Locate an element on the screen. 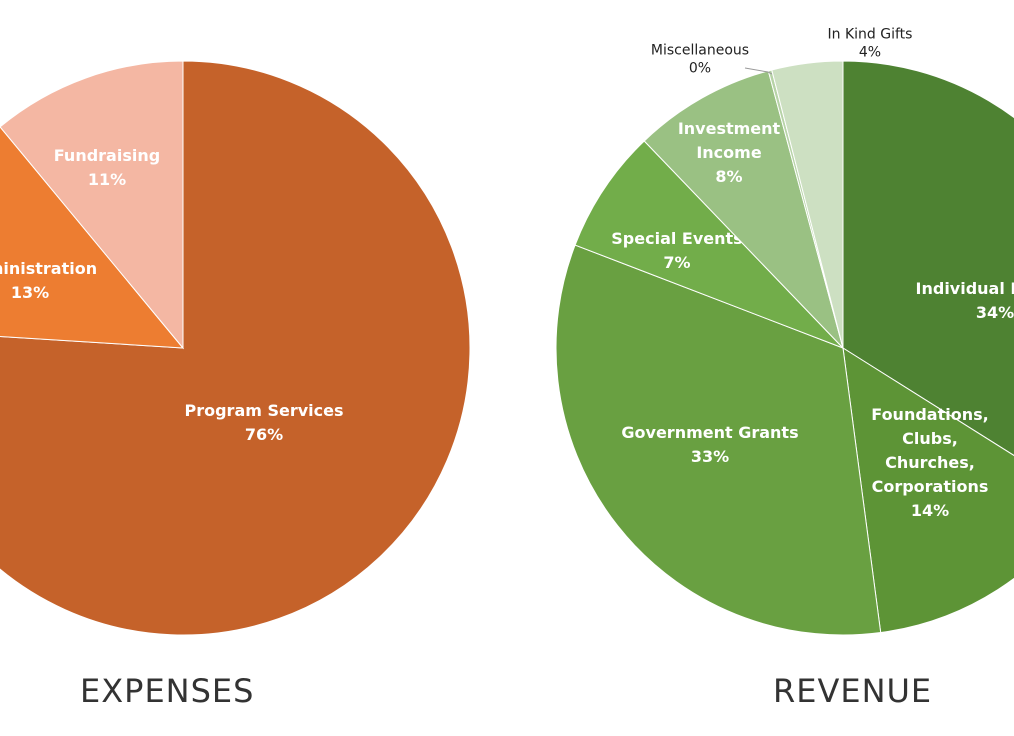  slice-label-special-events: Special Events 7% is located at coordinates (676, 250).